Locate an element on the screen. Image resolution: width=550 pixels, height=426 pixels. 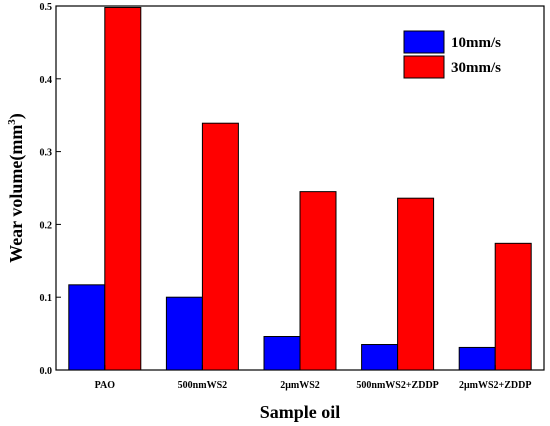
bar-2-mws2-10mm-s is located at coordinates (282, 353).